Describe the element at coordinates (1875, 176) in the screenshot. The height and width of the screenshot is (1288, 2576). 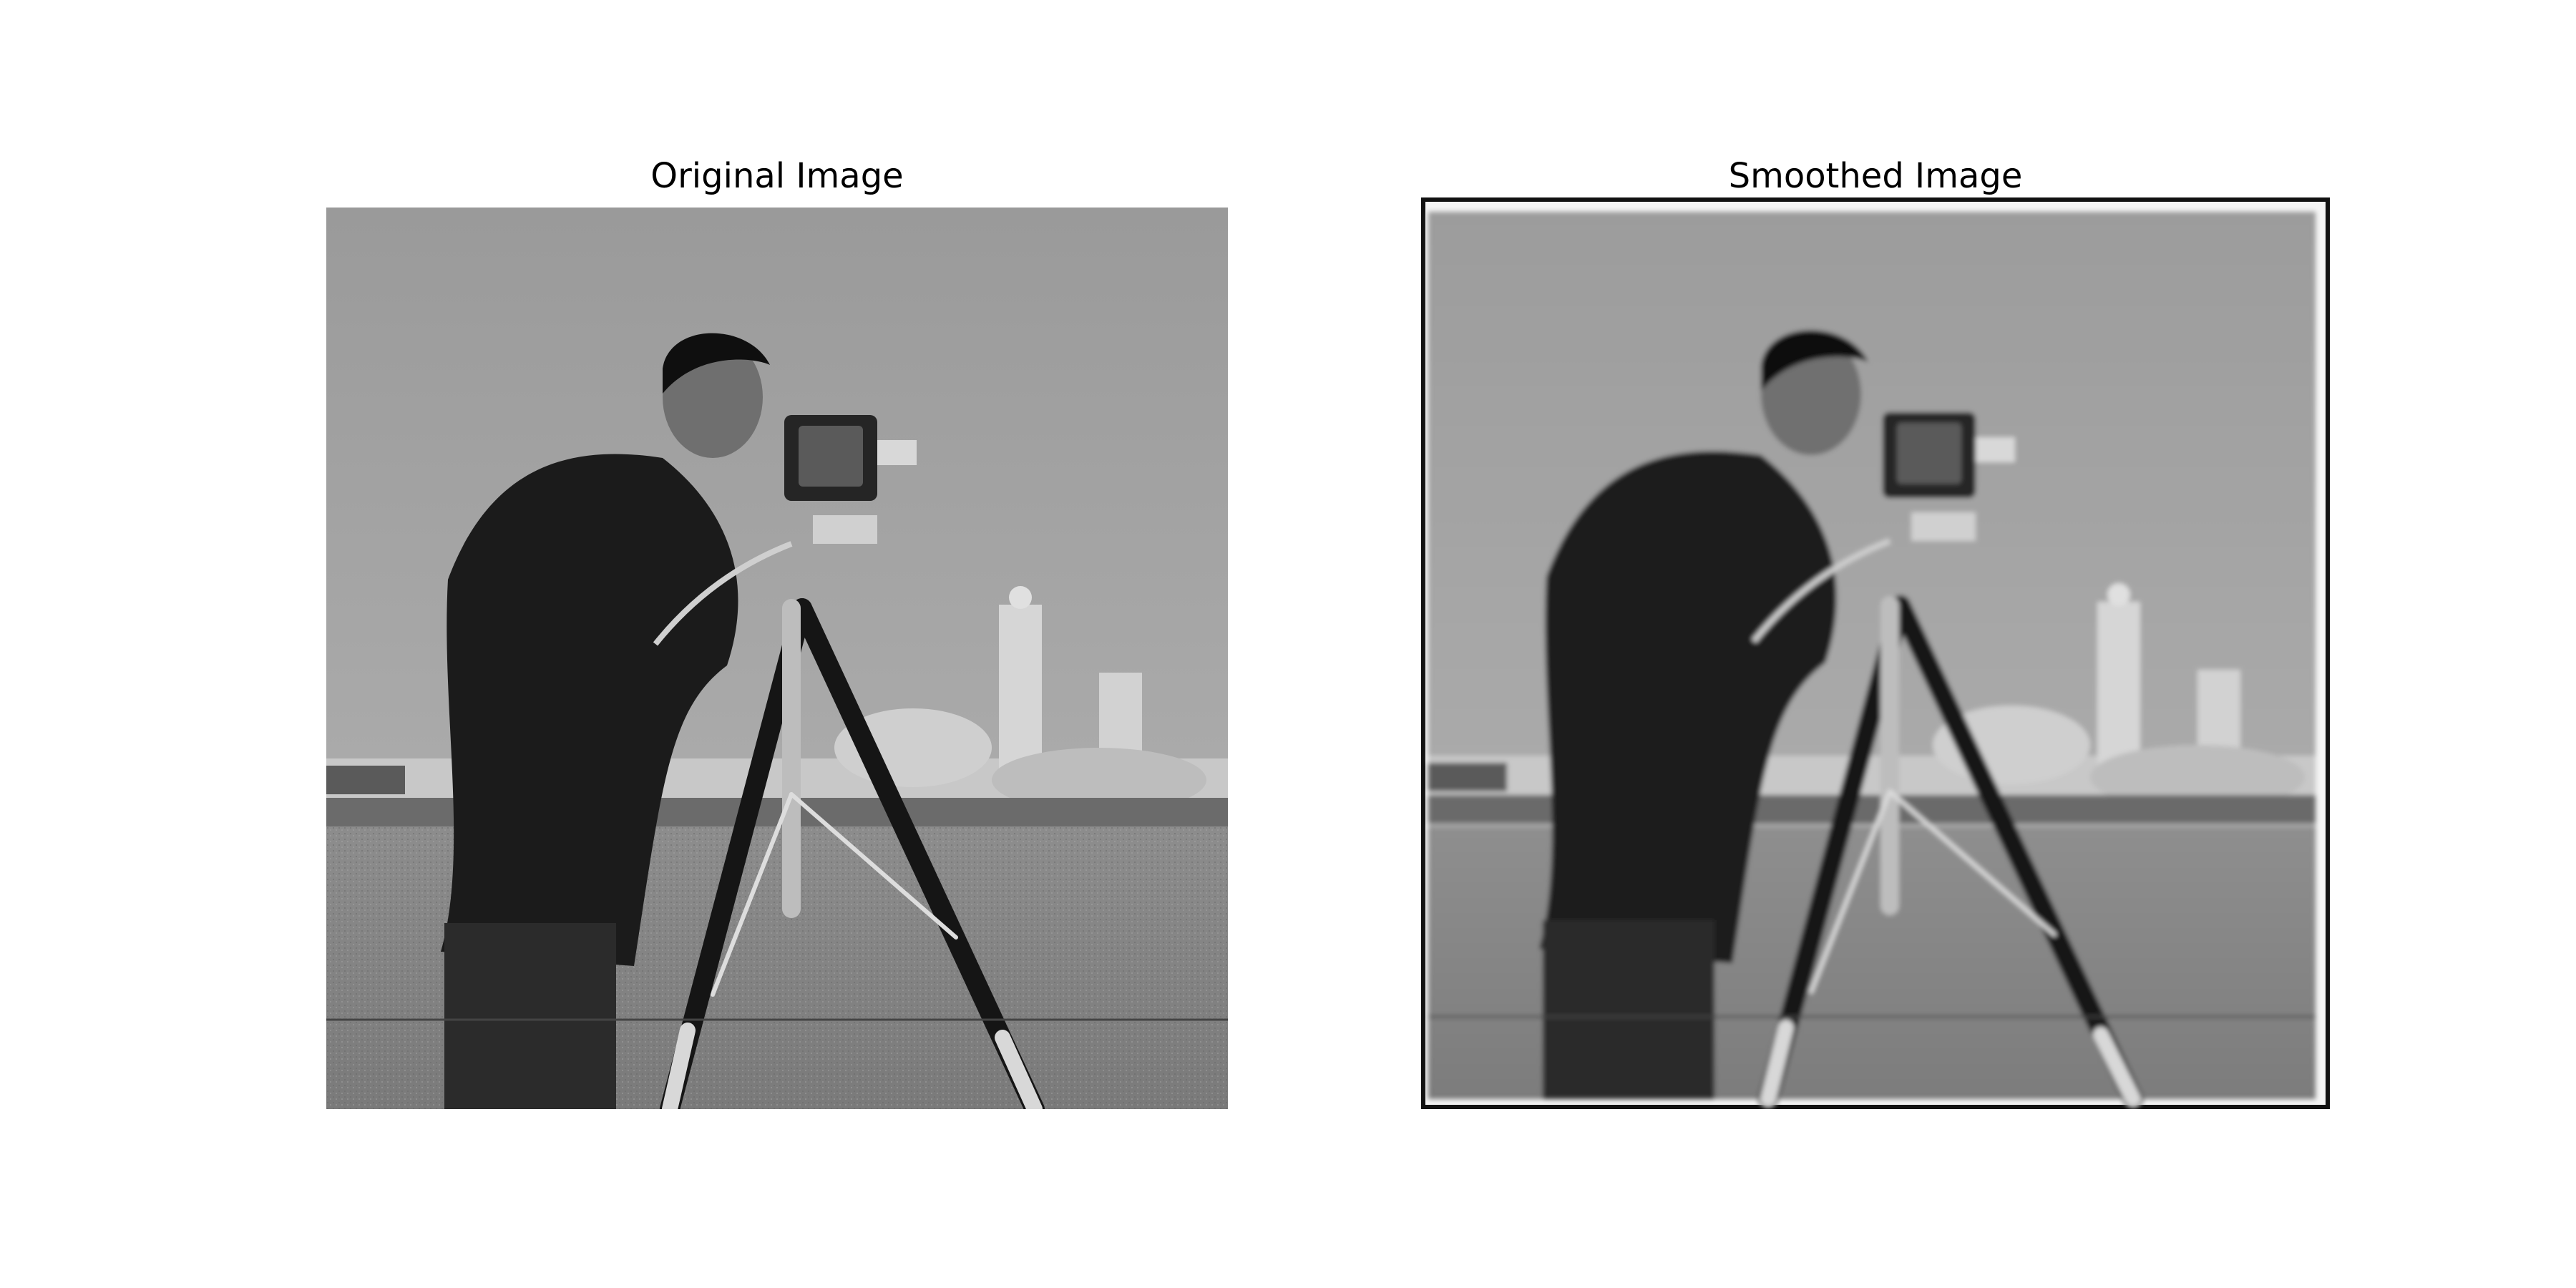
I see `smoothed-image-title: Smoothed Image` at that location.